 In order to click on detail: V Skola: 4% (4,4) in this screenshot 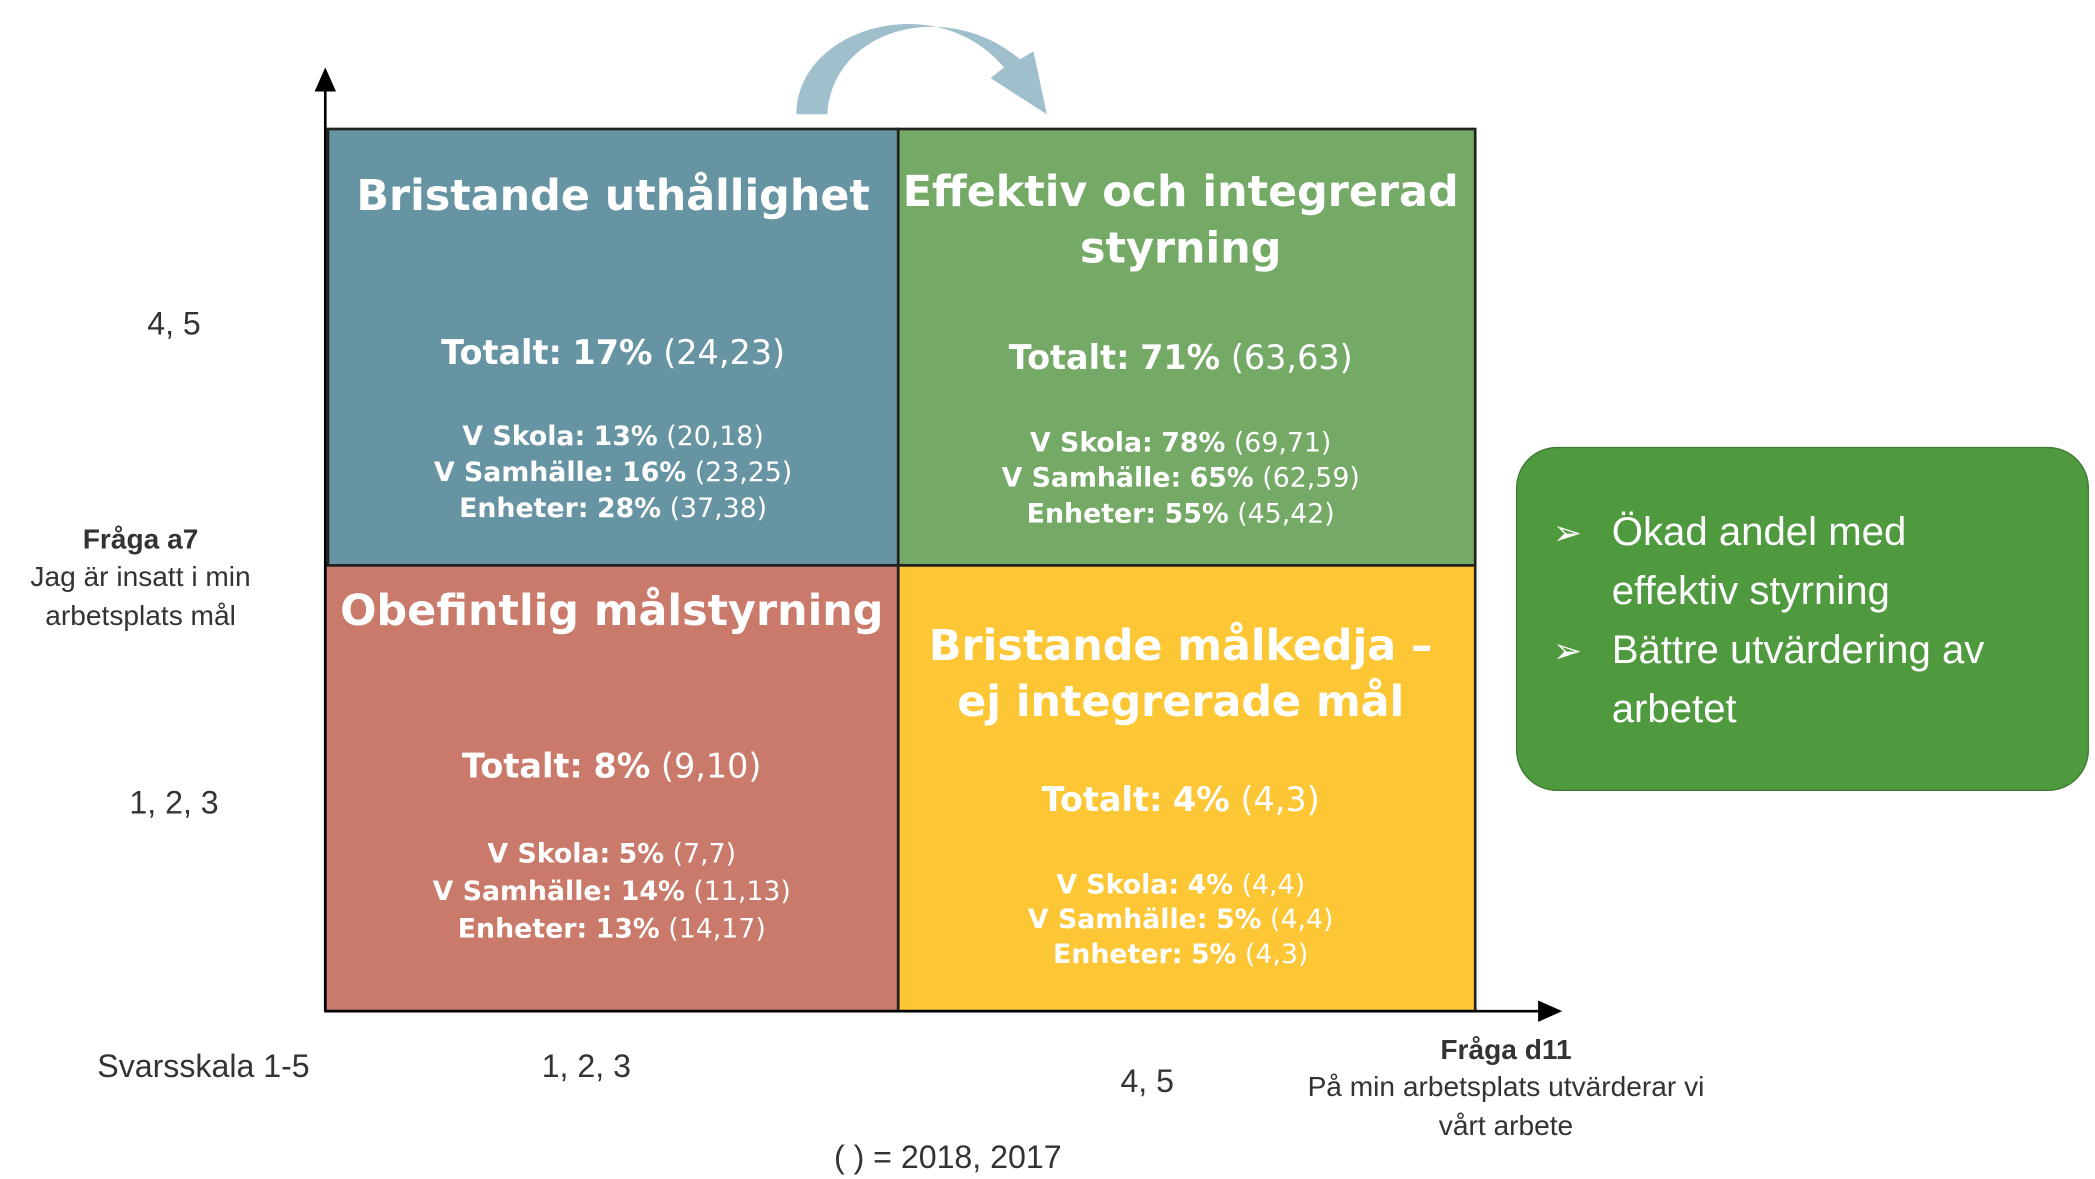, I will do `click(1180, 884)`.